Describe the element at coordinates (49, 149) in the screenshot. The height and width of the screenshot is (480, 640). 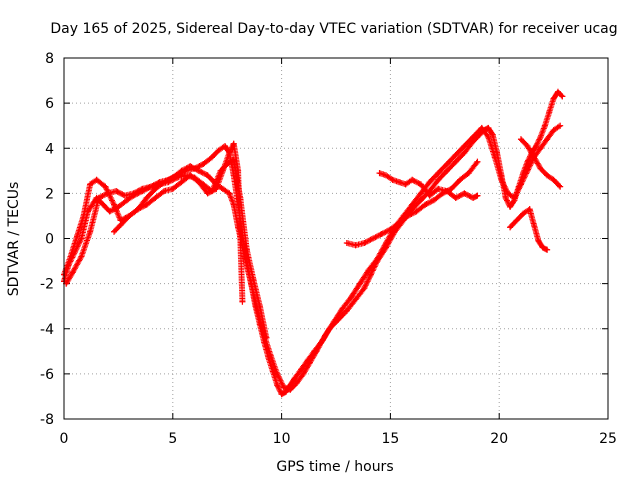
I see `y-tick-label: 4` at that location.